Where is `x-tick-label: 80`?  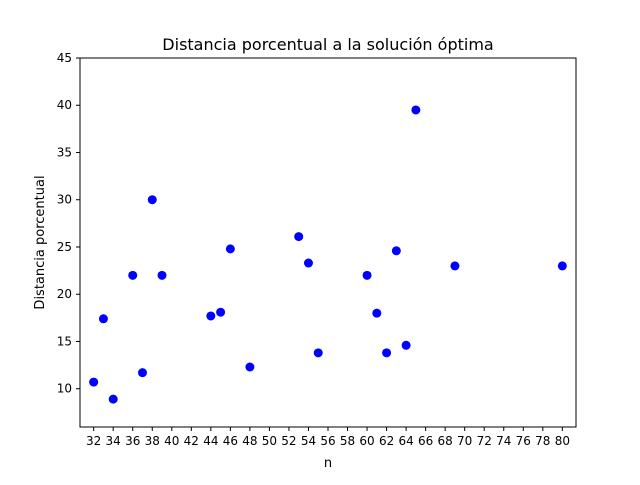
x-tick-label: 80 is located at coordinates (562, 441).